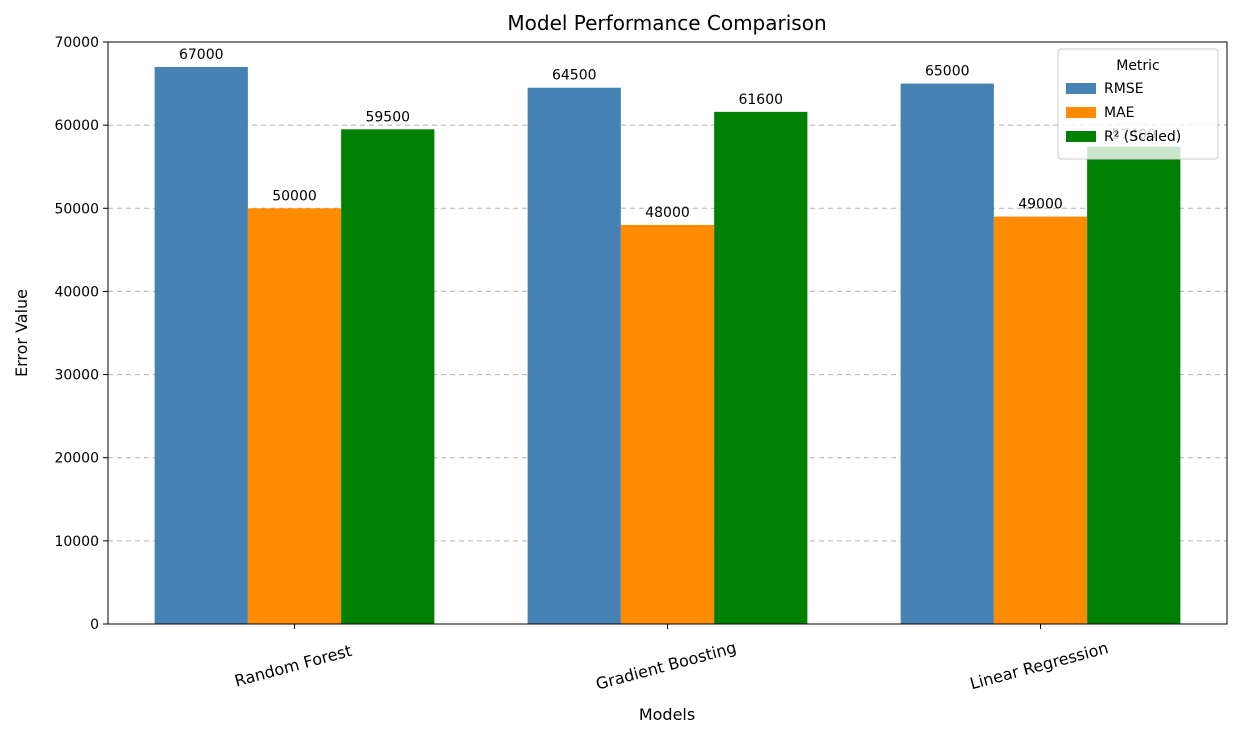  Describe the element at coordinates (201, 55) in the screenshot. I see `bar-value-label: 67000` at that location.